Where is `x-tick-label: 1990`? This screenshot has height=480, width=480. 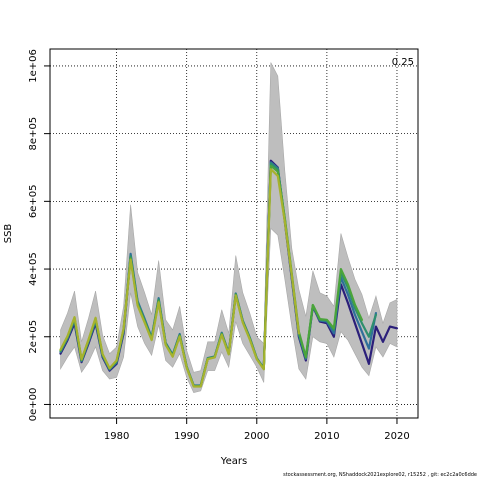 x-tick-label: 1990 is located at coordinates (186, 436).